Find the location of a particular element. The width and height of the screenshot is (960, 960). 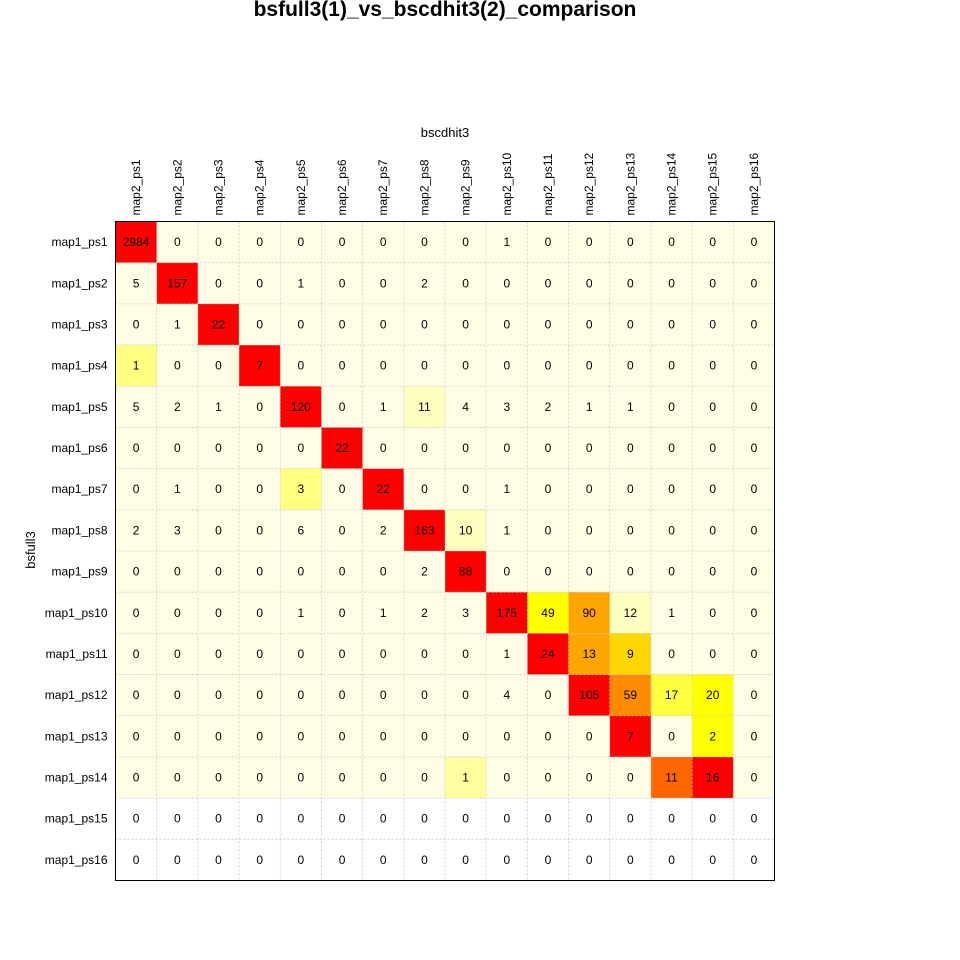

y-axis-label: bsfull3 is located at coordinates (30, 550).